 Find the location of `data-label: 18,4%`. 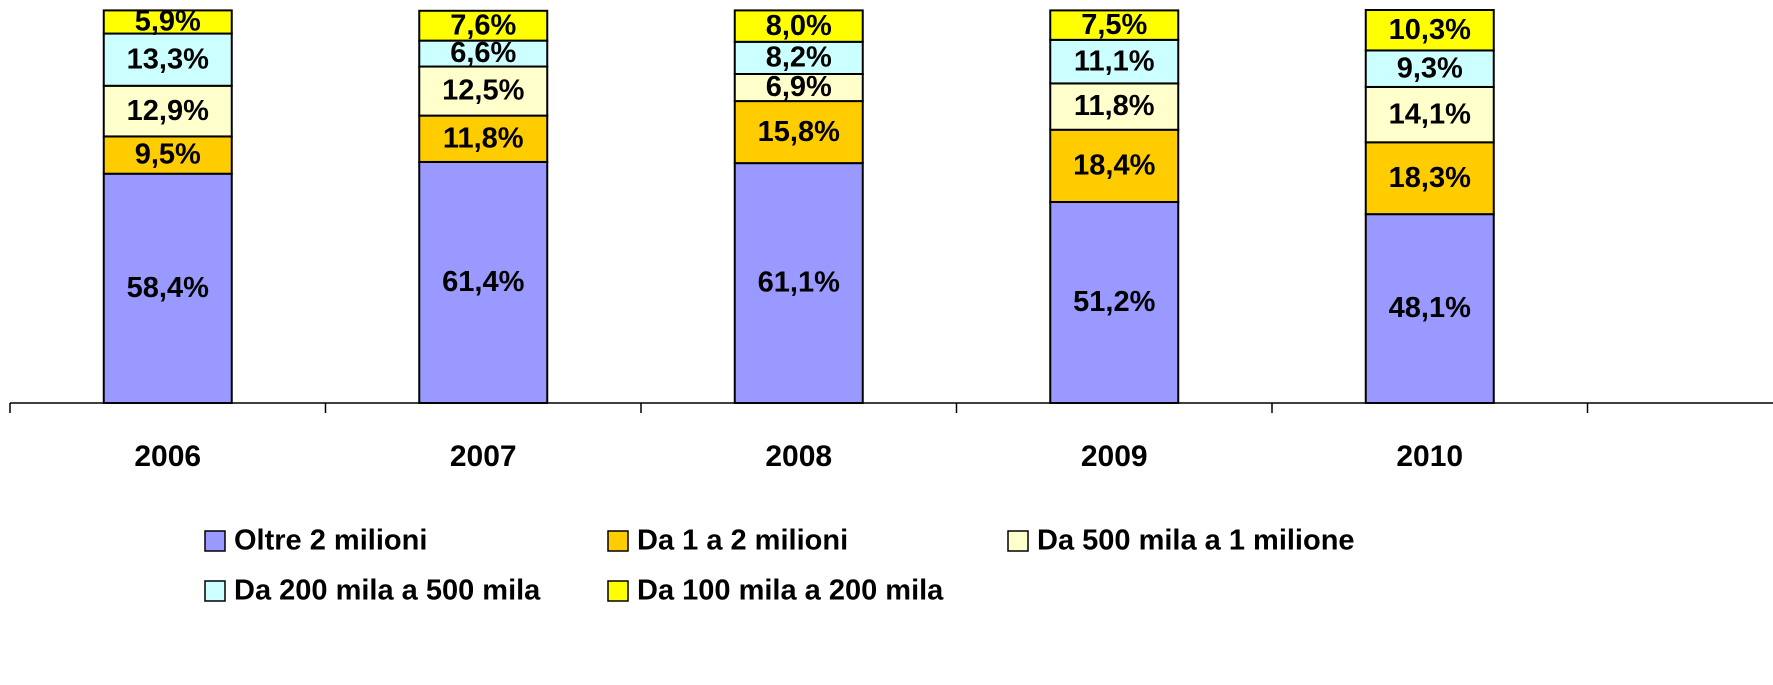

data-label: 18,4% is located at coordinates (1114, 166).